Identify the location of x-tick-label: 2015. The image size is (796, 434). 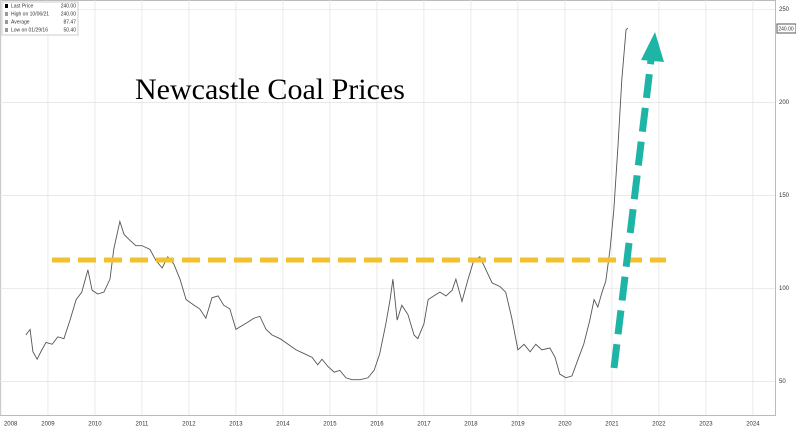
(330, 425).